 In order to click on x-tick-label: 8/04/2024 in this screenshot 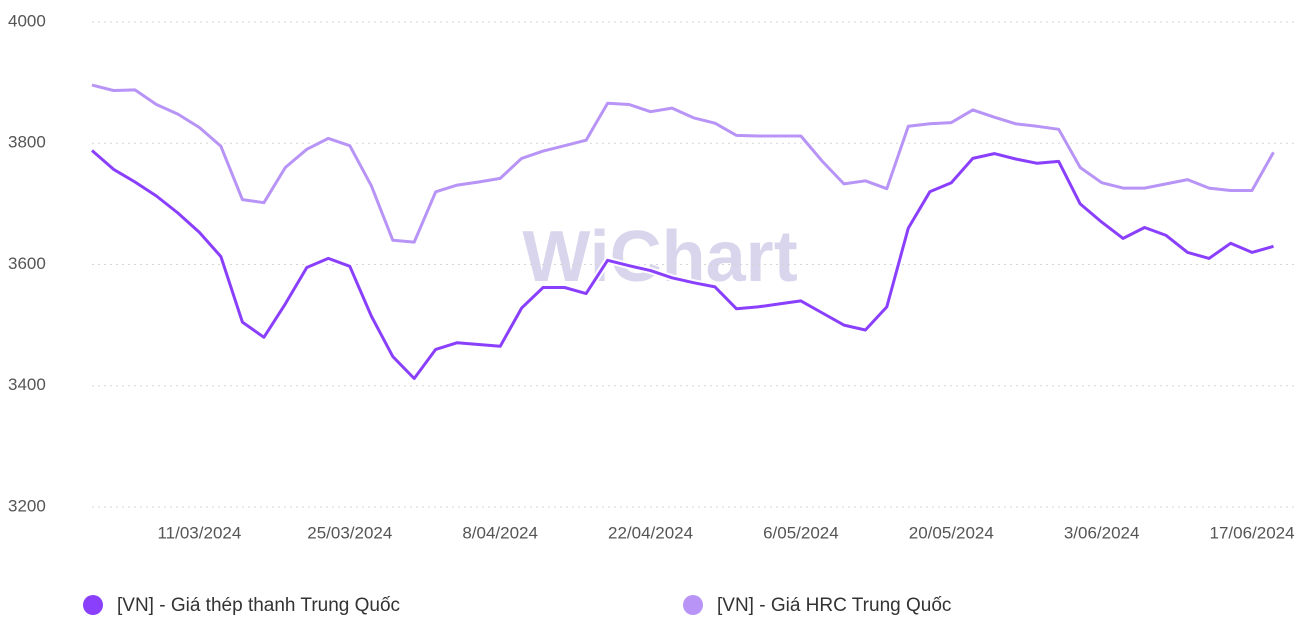, I will do `click(500, 532)`.